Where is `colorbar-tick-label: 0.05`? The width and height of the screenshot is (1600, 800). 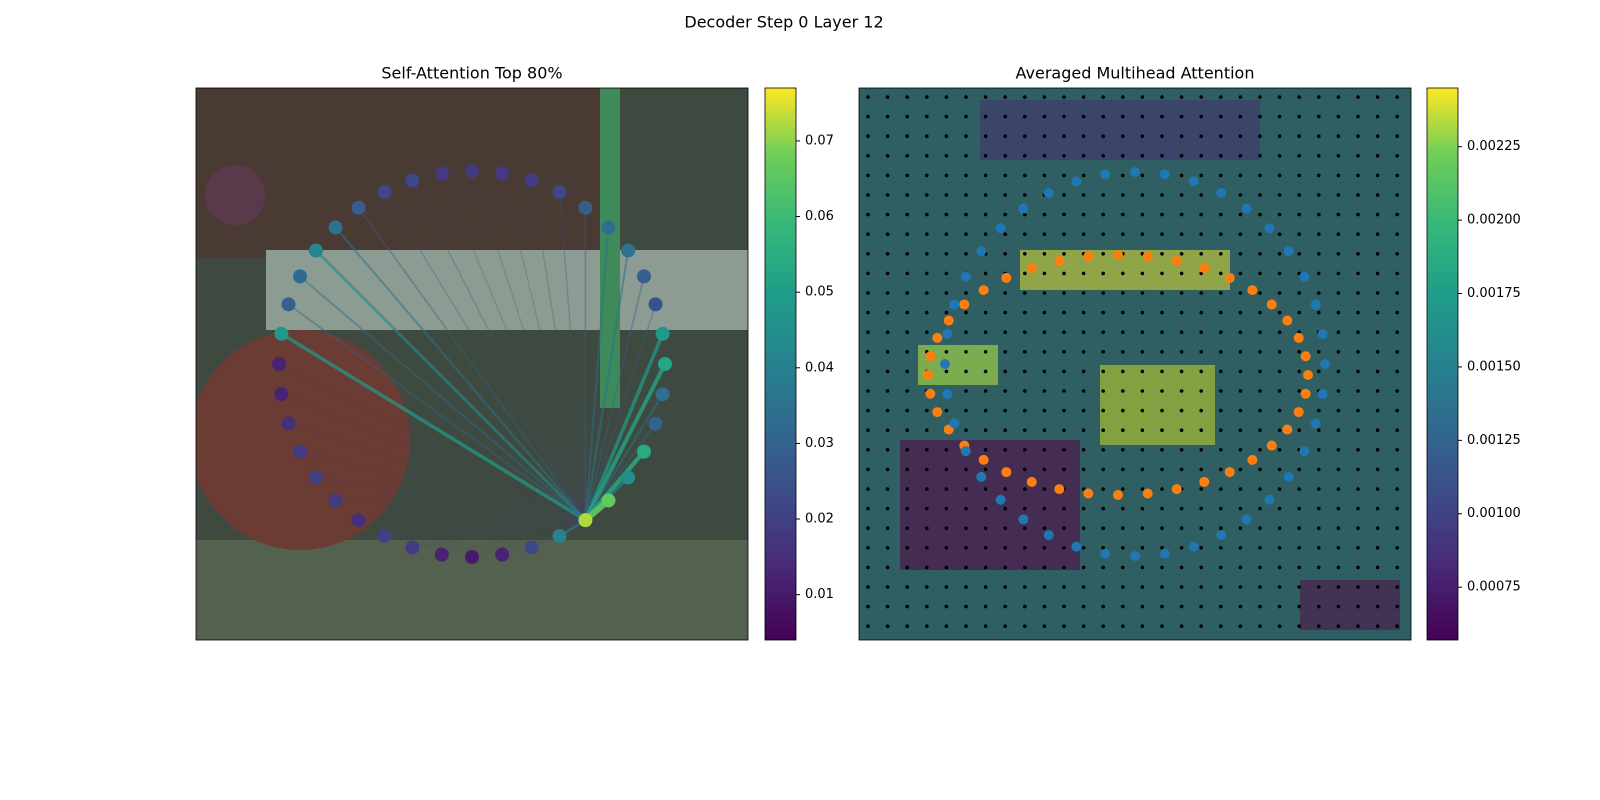
colorbar-tick-label: 0.05 is located at coordinates (819, 292).